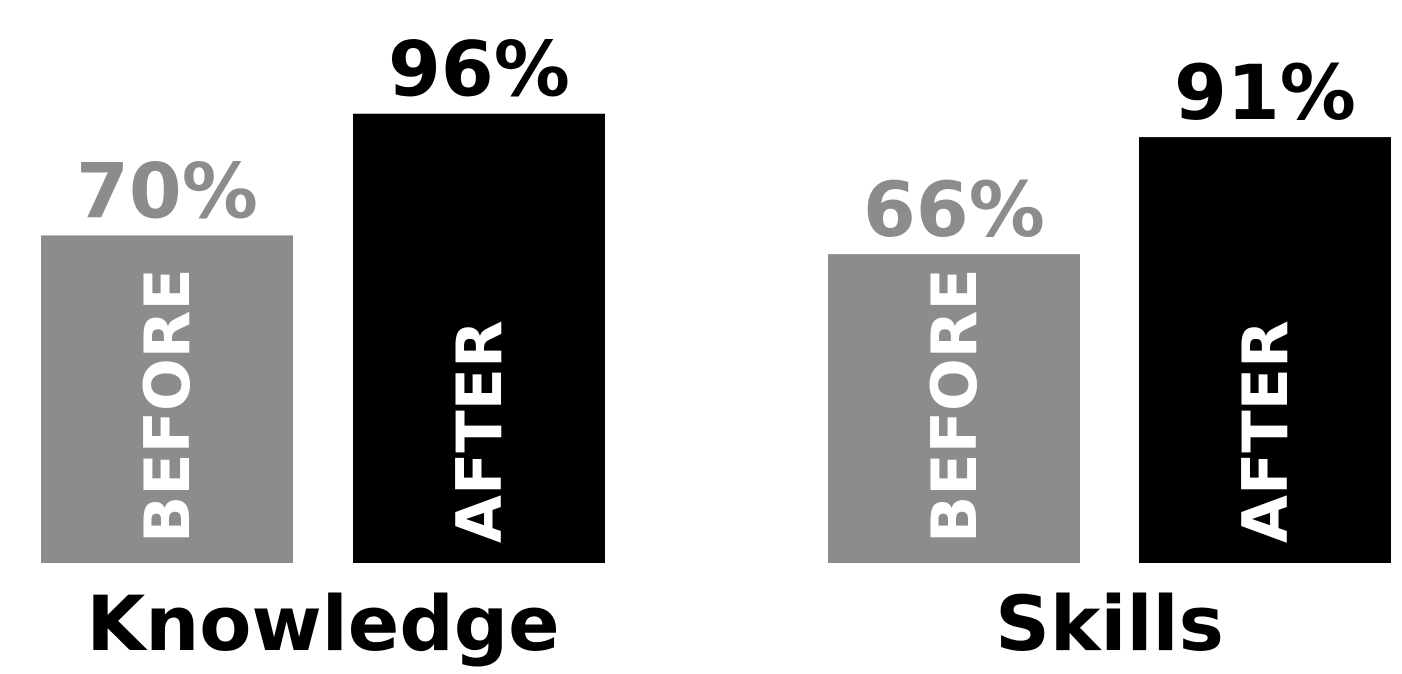 This screenshot has height=674, width=1402. Describe the element at coordinates (1265, 92) in the screenshot. I see `skills-after-value-label: 91%` at that location.